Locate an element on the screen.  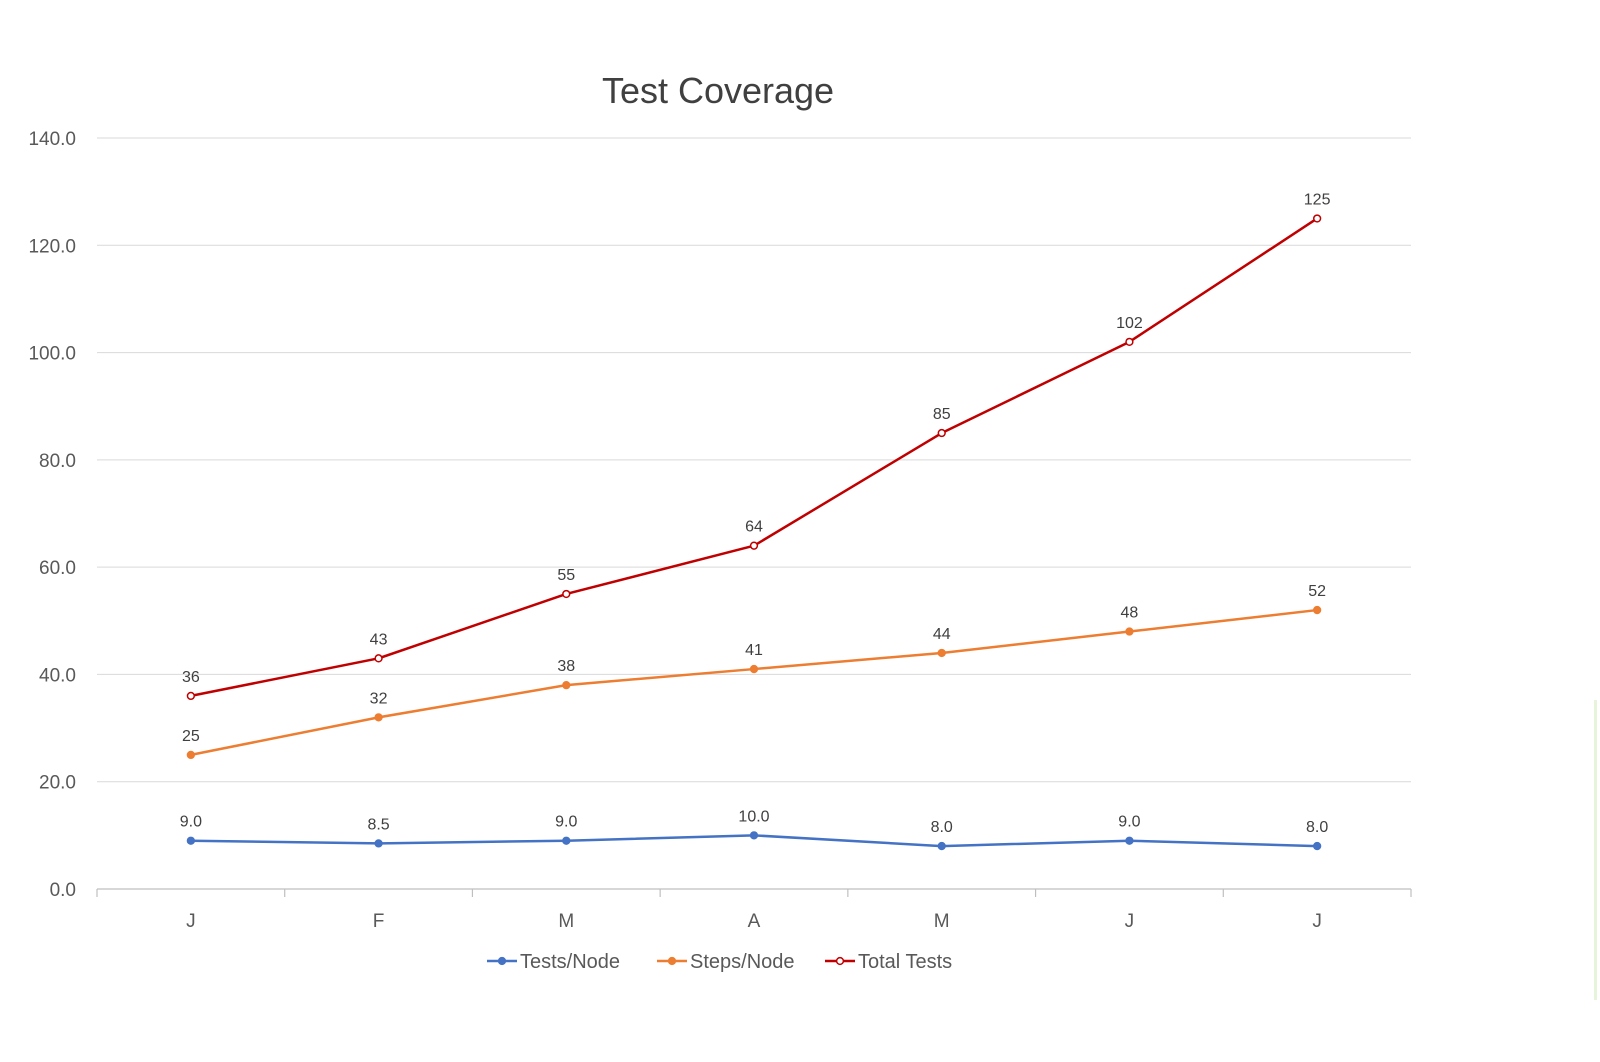
series-line is located at coordinates (754, 682).